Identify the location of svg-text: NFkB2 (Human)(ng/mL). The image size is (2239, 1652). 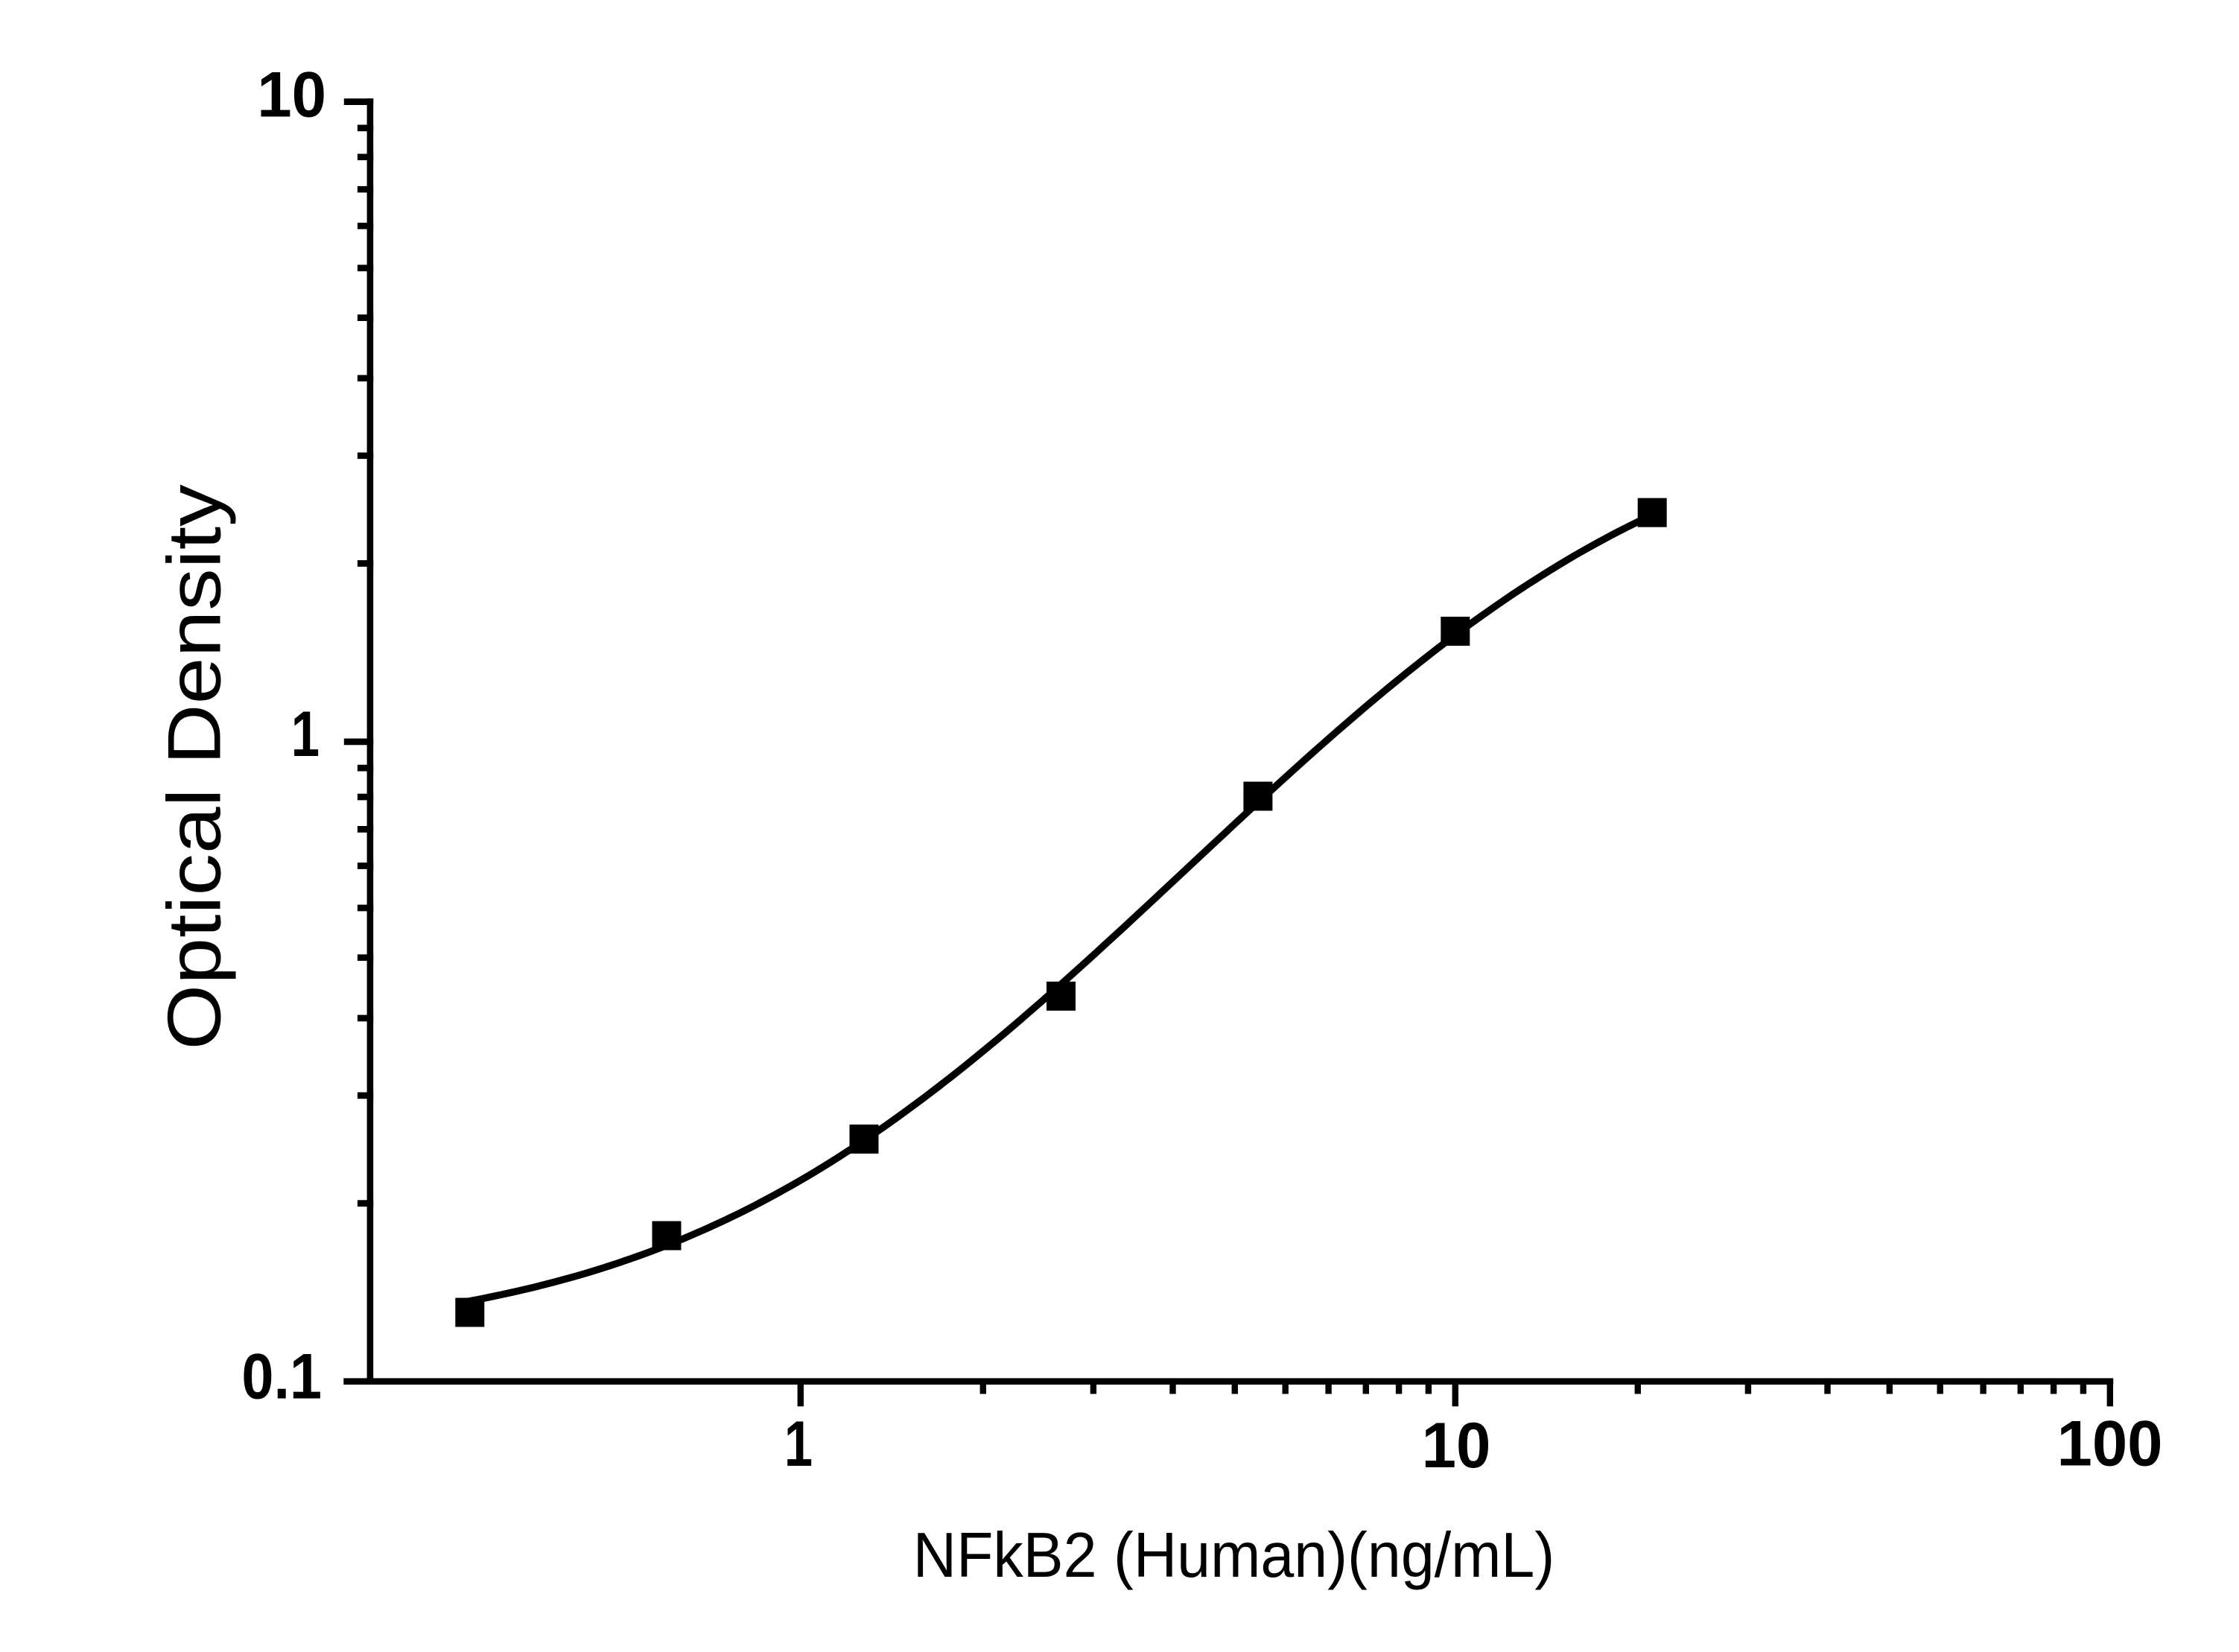
(1233, 1554).